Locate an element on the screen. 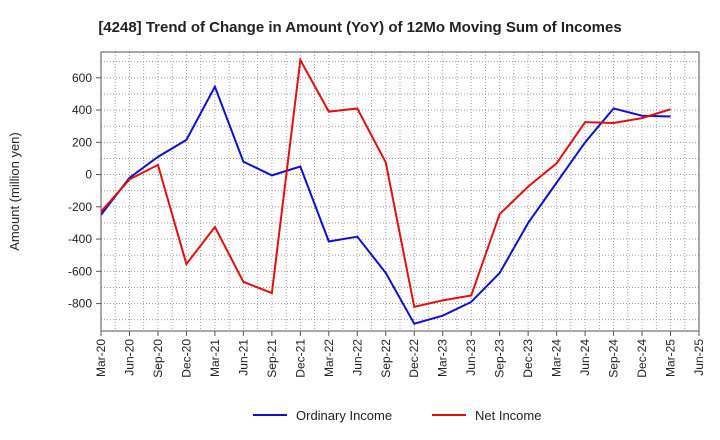 The height and width of the screenshot is (440, 720). y-tick-label: 600 is located at coordinates (82, 78).